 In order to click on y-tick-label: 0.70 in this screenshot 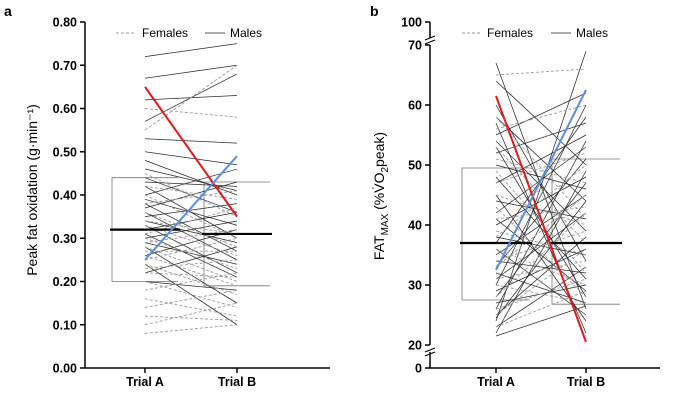, I will do `click(65, 66)`.